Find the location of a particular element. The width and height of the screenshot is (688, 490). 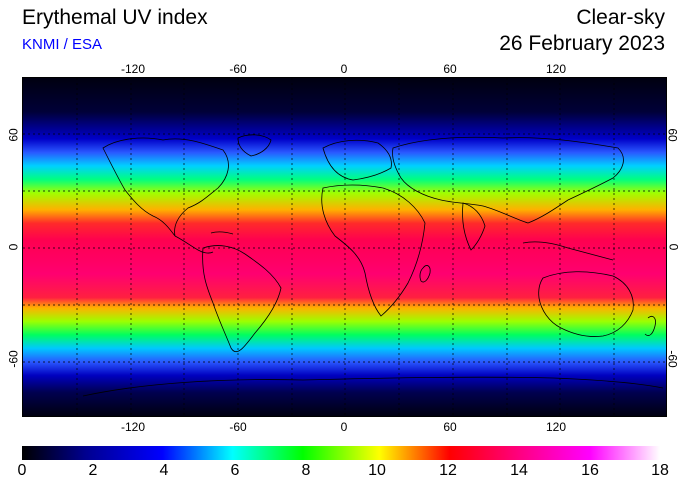

lat-tick-left: 60 is located at coordinates (13, 135).